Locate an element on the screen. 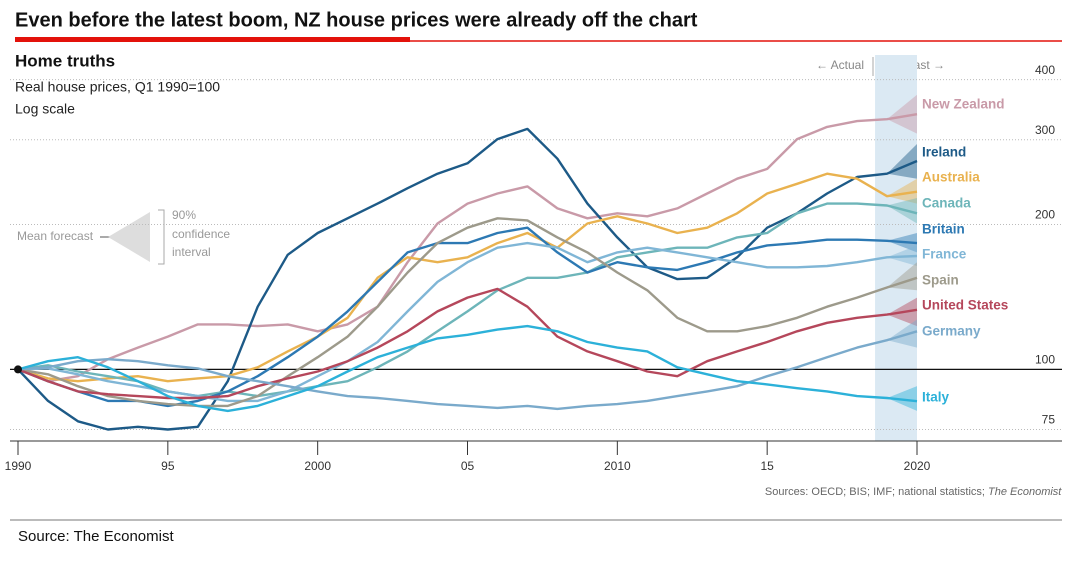 This screenshot has width=1075, height=568. interval-label: interval is located at coordinates (191, 252).